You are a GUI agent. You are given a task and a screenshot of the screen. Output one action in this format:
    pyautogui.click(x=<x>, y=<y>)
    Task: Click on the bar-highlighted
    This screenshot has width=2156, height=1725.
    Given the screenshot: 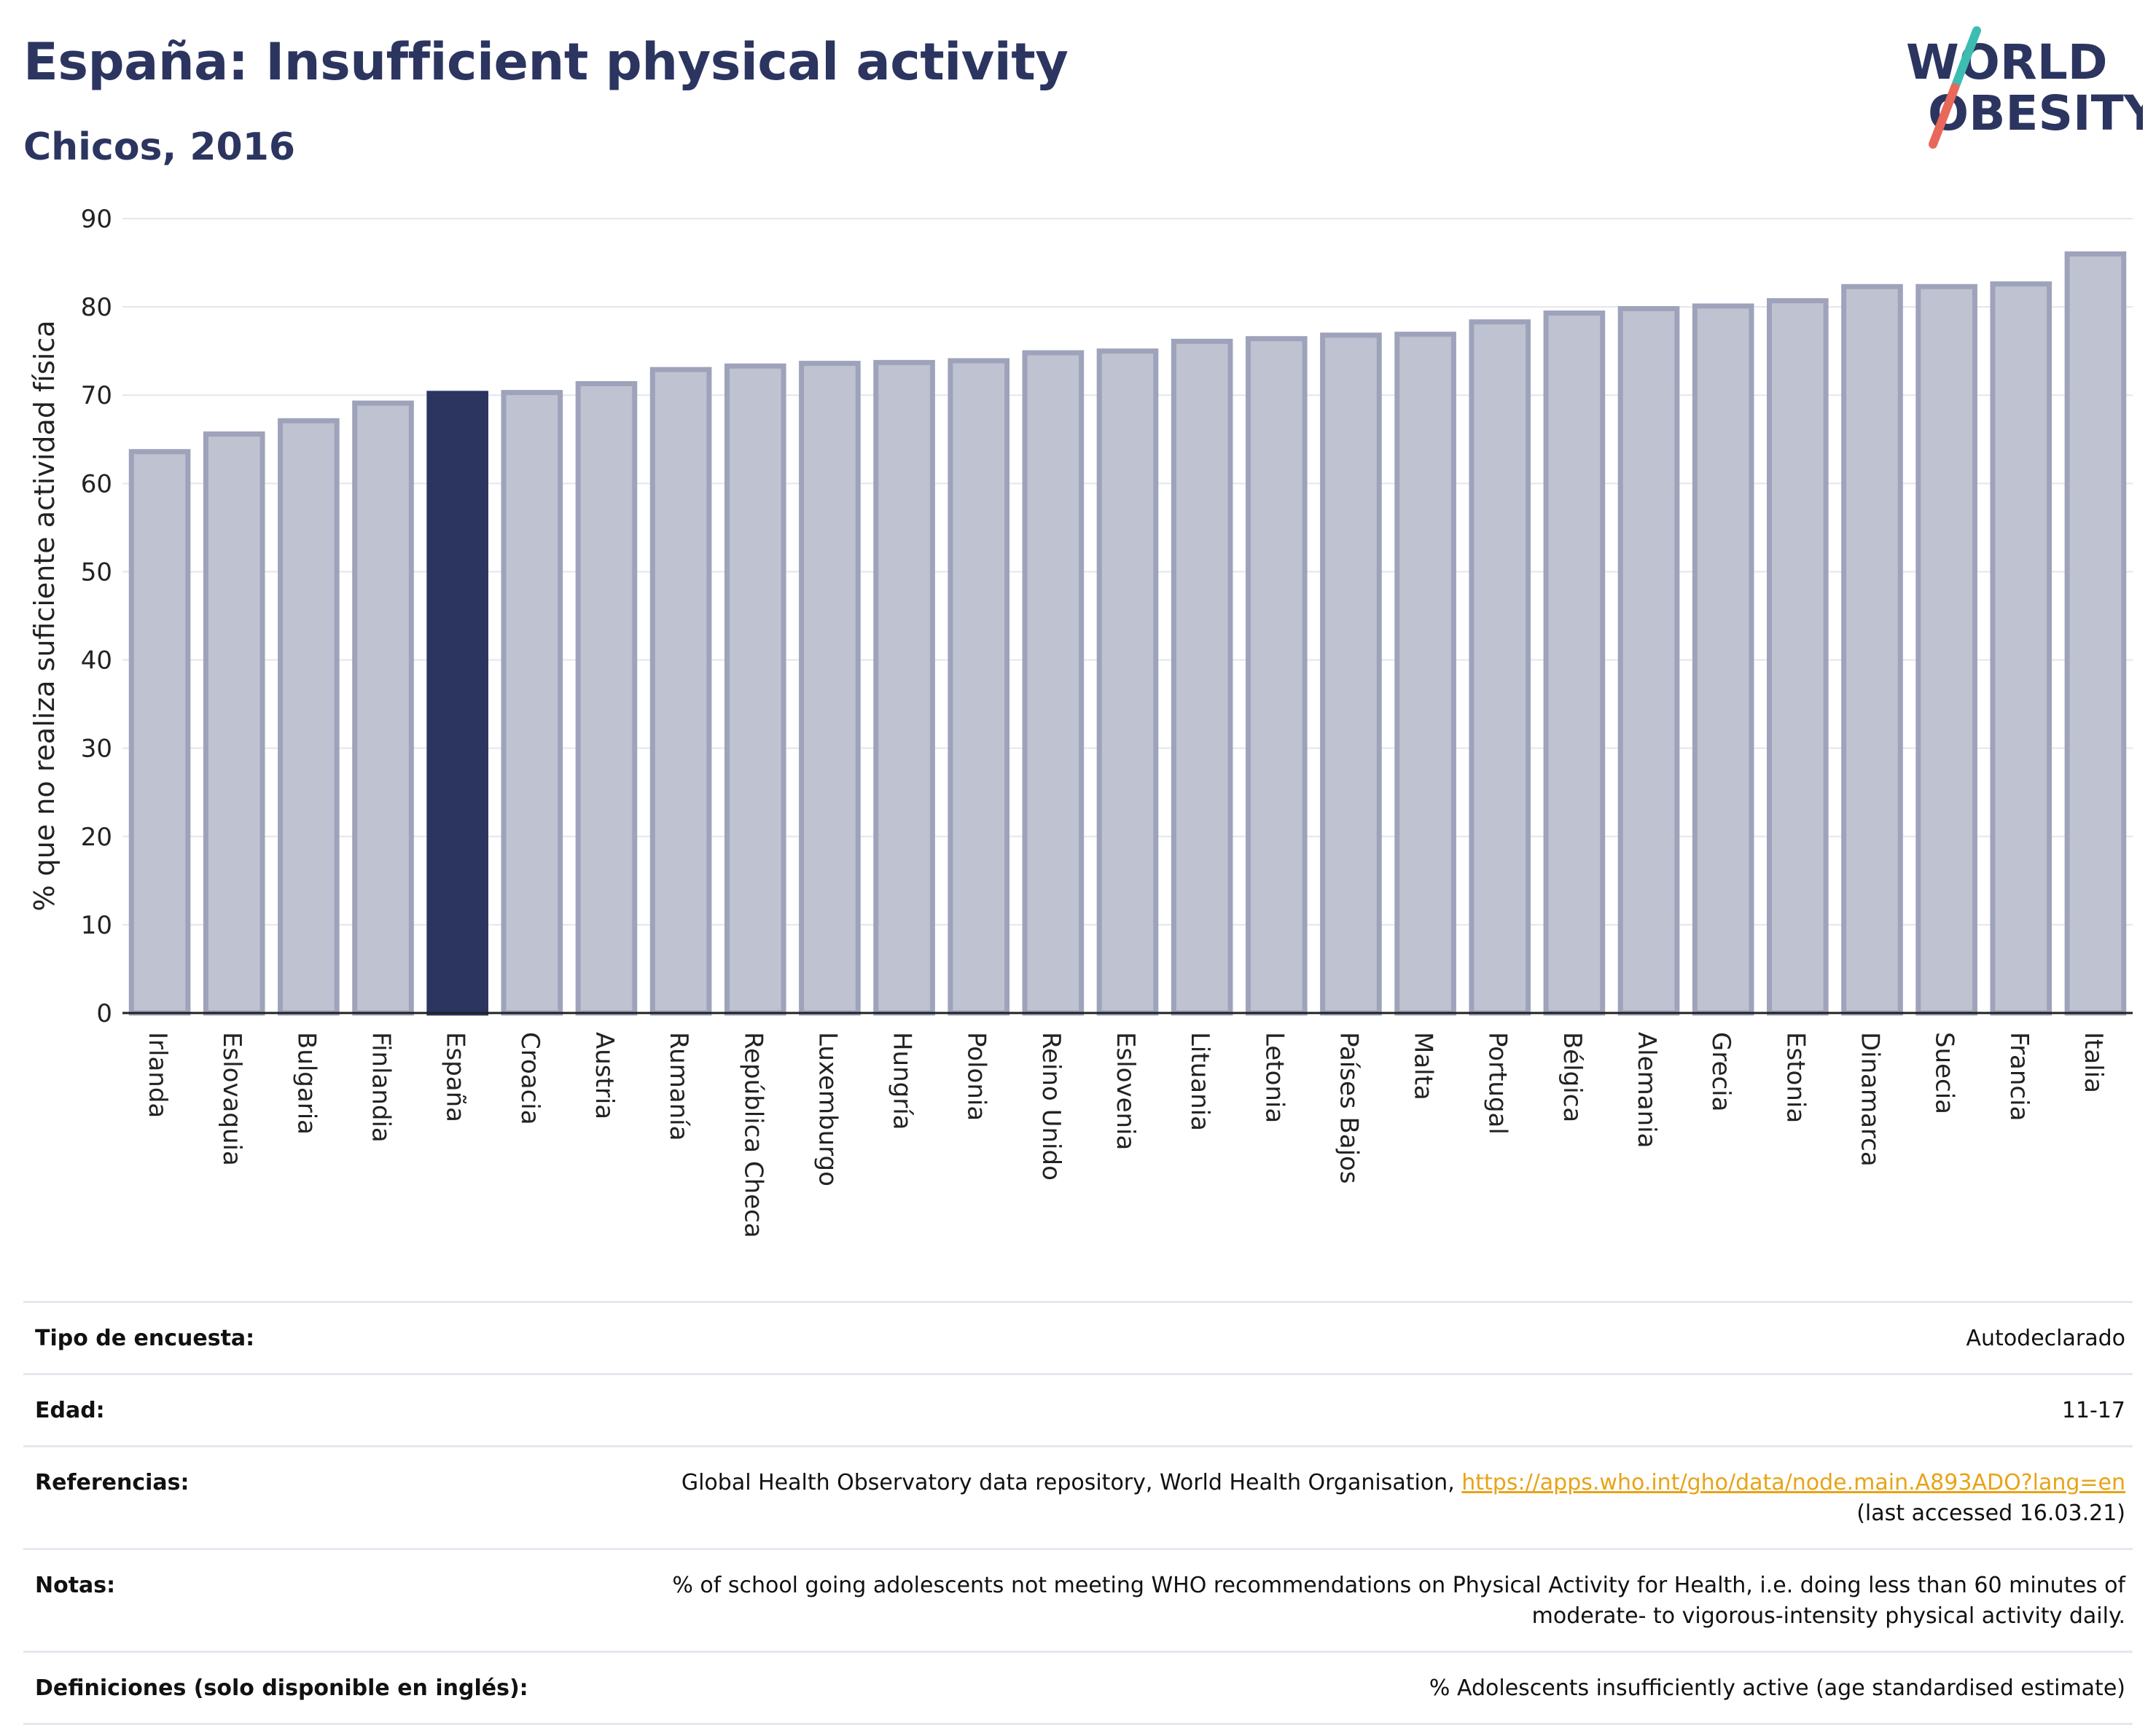 What is the action you would take?
    pyautogui.click(x=457, y=703)
    